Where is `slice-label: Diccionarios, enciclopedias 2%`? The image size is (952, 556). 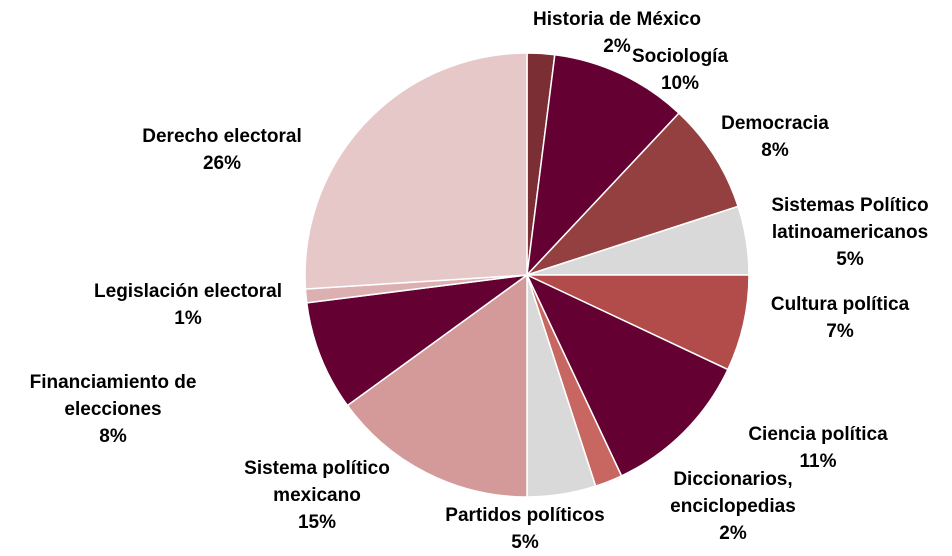
slice-label: Diccionarios, enciclopedias 2% is located at coordinates (733, 506).